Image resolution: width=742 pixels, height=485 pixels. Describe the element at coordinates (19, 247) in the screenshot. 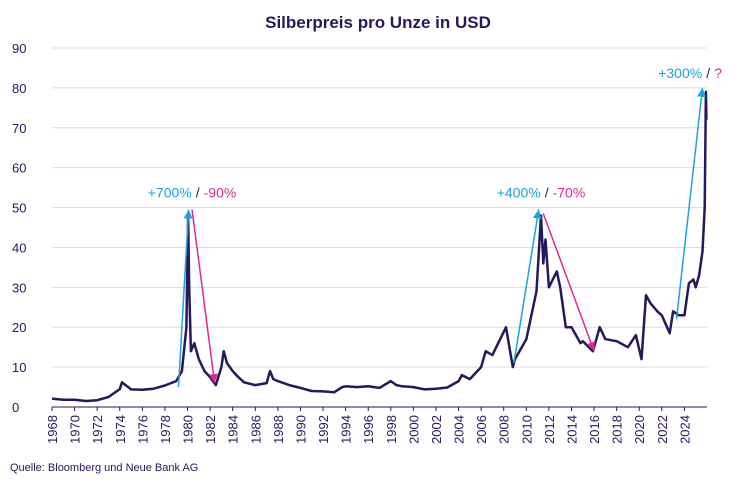

I see `y-tick-label: 40` at that location.